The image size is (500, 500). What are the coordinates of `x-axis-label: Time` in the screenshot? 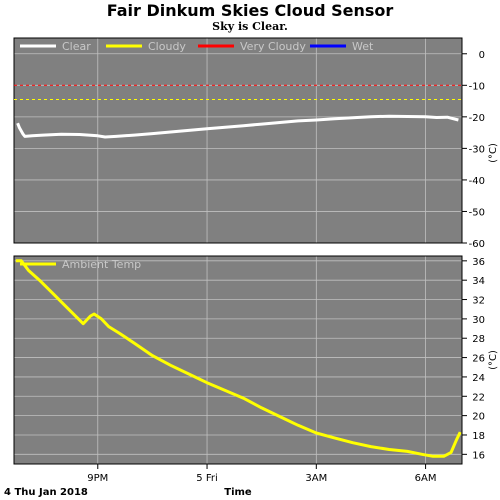 It's located at (238, 492).